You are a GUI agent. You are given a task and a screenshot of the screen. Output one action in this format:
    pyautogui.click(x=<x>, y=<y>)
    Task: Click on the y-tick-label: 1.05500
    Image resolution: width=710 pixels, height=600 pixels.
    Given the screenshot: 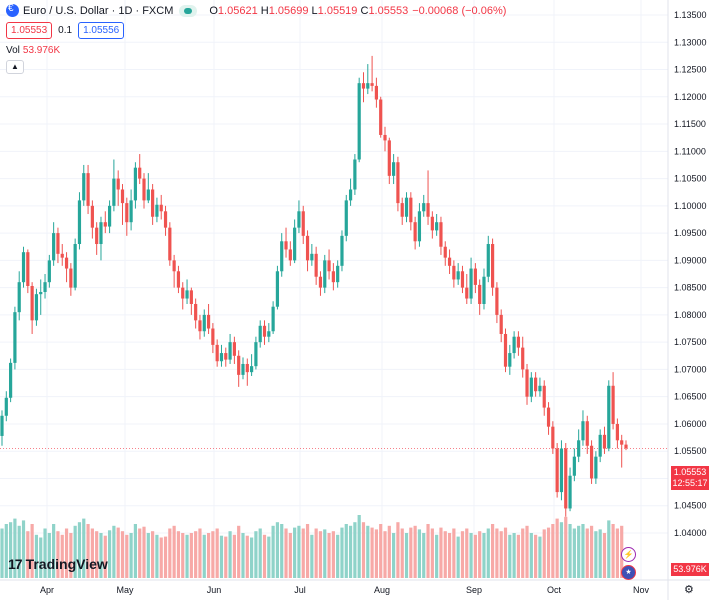 What is the action you would take?
    pyautogui.click(x=690, y=451)
    